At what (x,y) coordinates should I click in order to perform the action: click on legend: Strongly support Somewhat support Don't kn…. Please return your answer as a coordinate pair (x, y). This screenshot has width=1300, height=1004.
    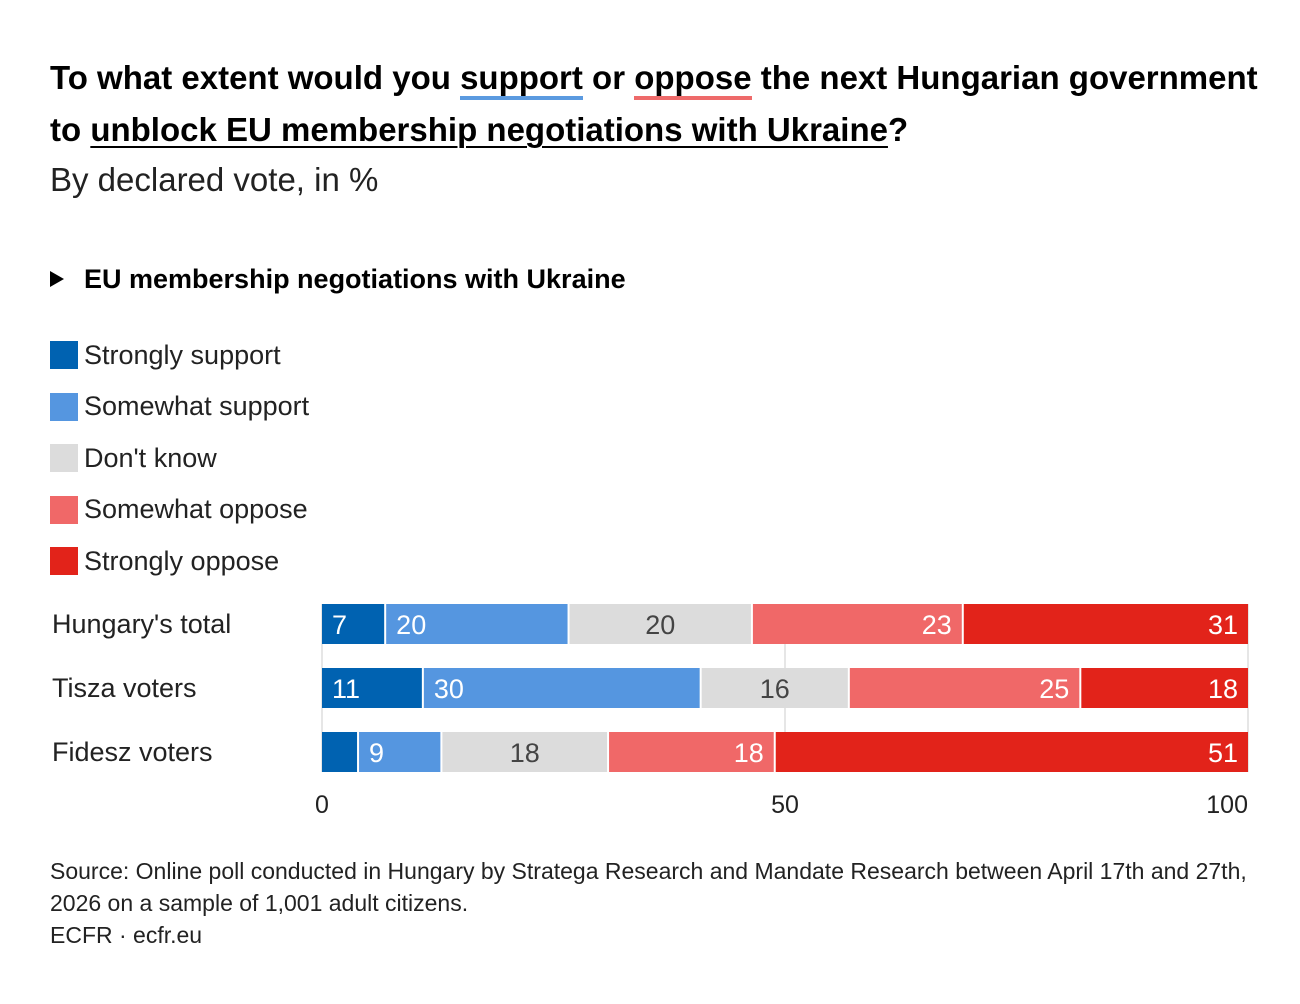
    Looking at the image, I should click on (179, 467).